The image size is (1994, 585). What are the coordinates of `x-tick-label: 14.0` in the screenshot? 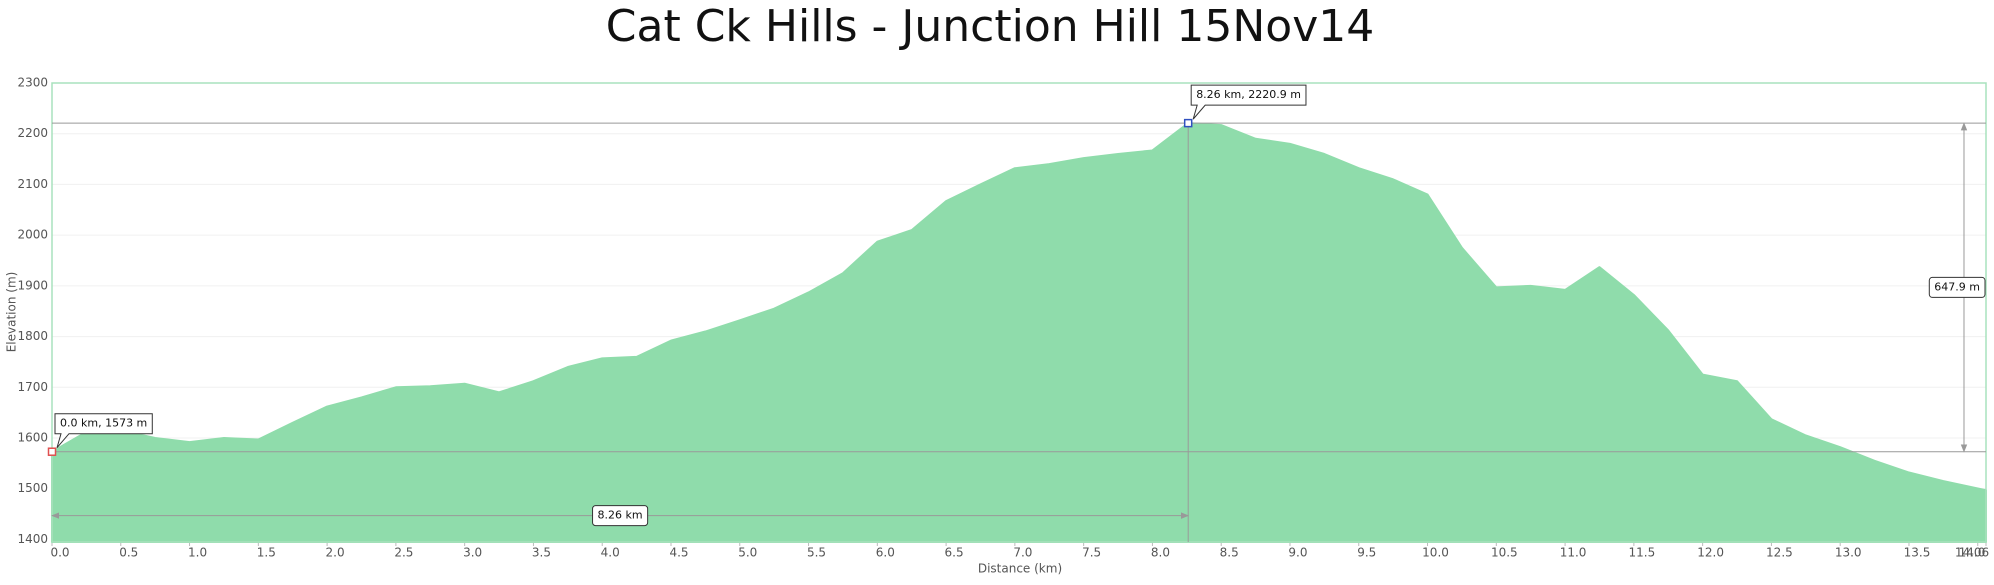 It's located at (1972, 553).